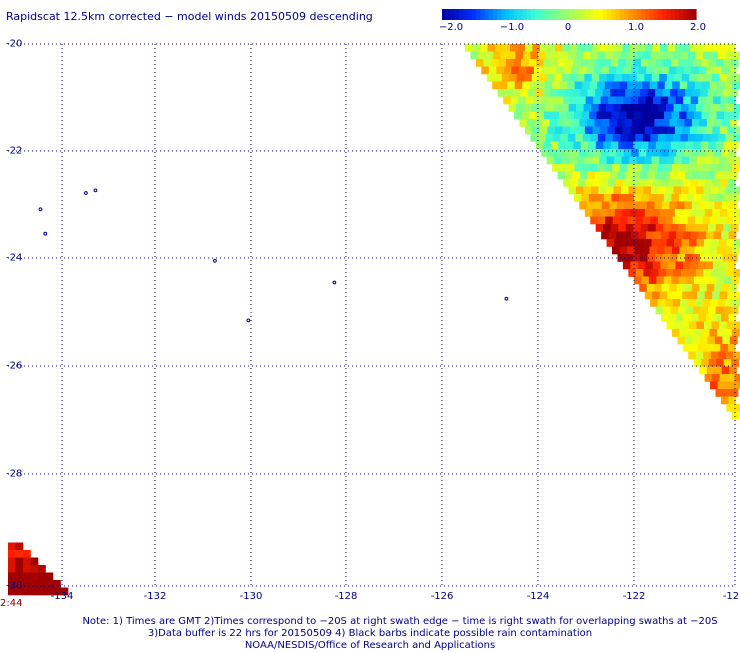 The height and width of the screenshot is (652, 740). I want to click on x-tick-label: -124, so click(538, 596).